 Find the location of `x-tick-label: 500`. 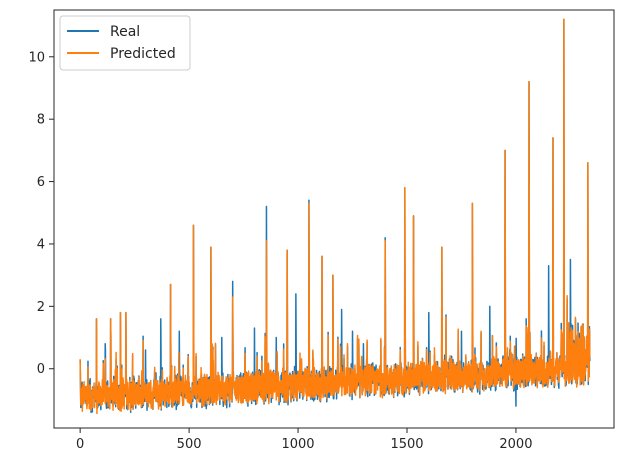

x-tick-label: 500 is located at coordinates (189, 444).